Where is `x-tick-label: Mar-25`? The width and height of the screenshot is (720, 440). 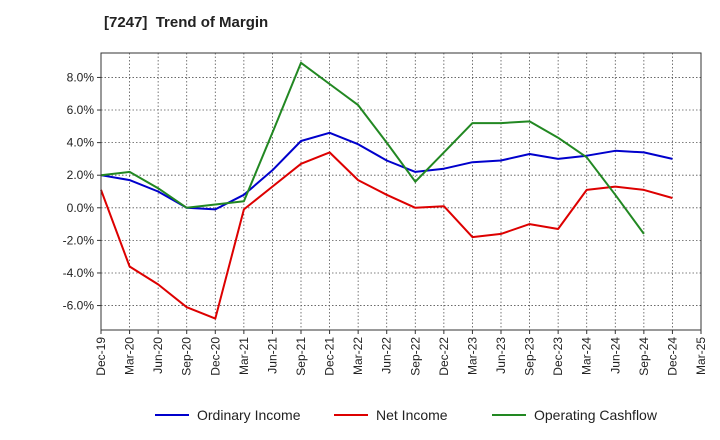
x-tick-label: Mar-25 is located at coordinates (701, 356).